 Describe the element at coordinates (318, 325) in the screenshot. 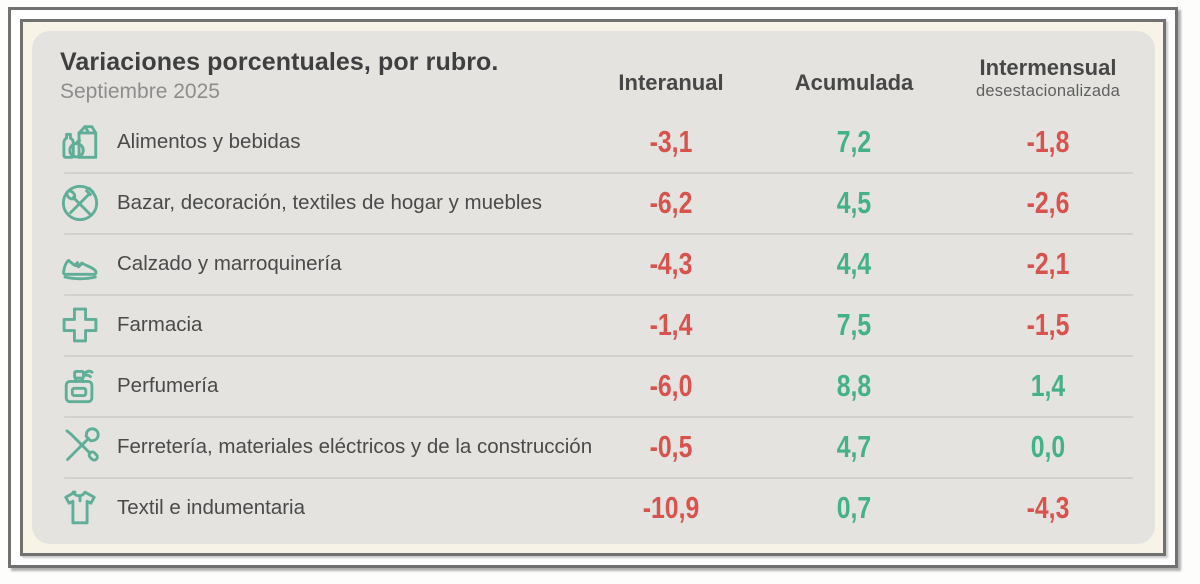

I see `row-label-cell: Farmacia` at that location.